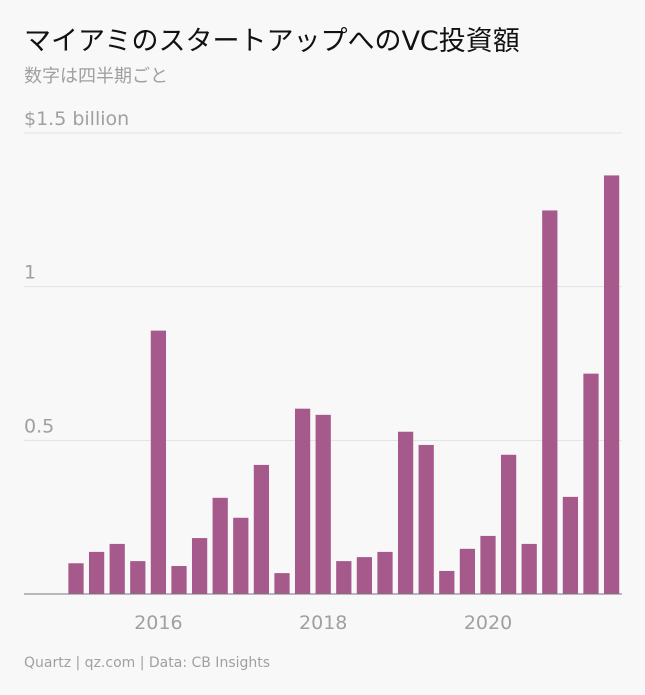 This screenshot has width=645, height=695. What do you see at coordinates (147, 663) in the screenshot?
I see `source: Quartz | qz.com | Data: CB Insights` at bounding box center [147, 663].